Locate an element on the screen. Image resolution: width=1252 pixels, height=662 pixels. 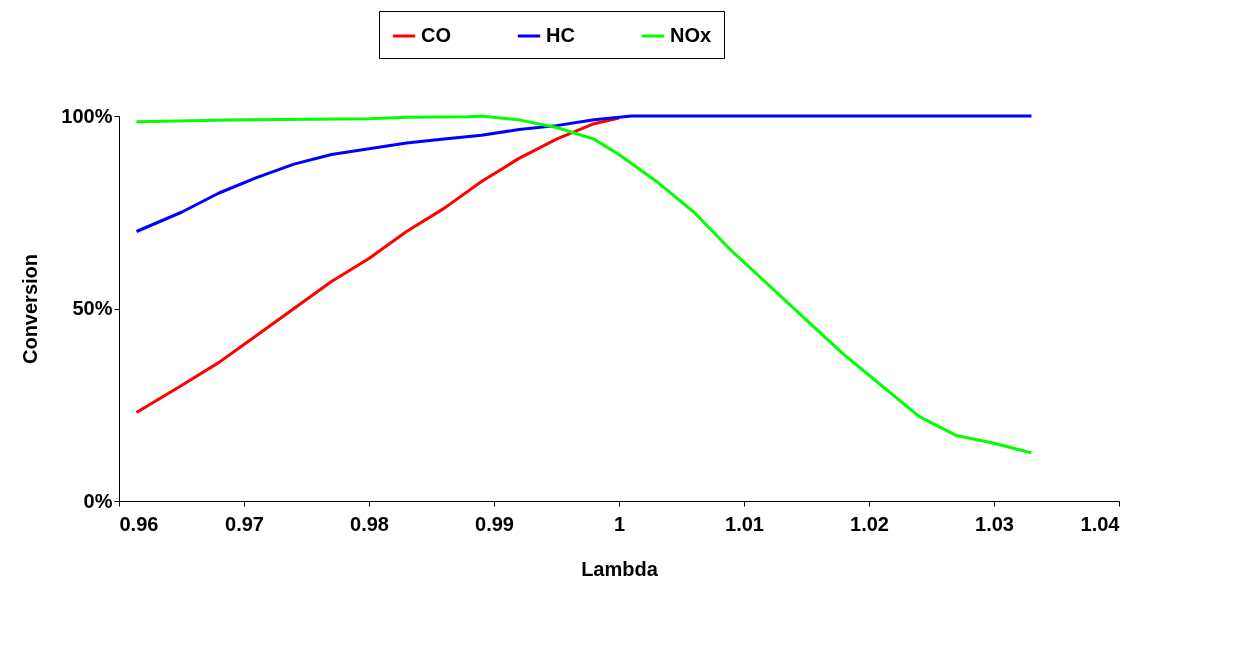
y-tick-label: 50% is located at coordinates (92, 308).